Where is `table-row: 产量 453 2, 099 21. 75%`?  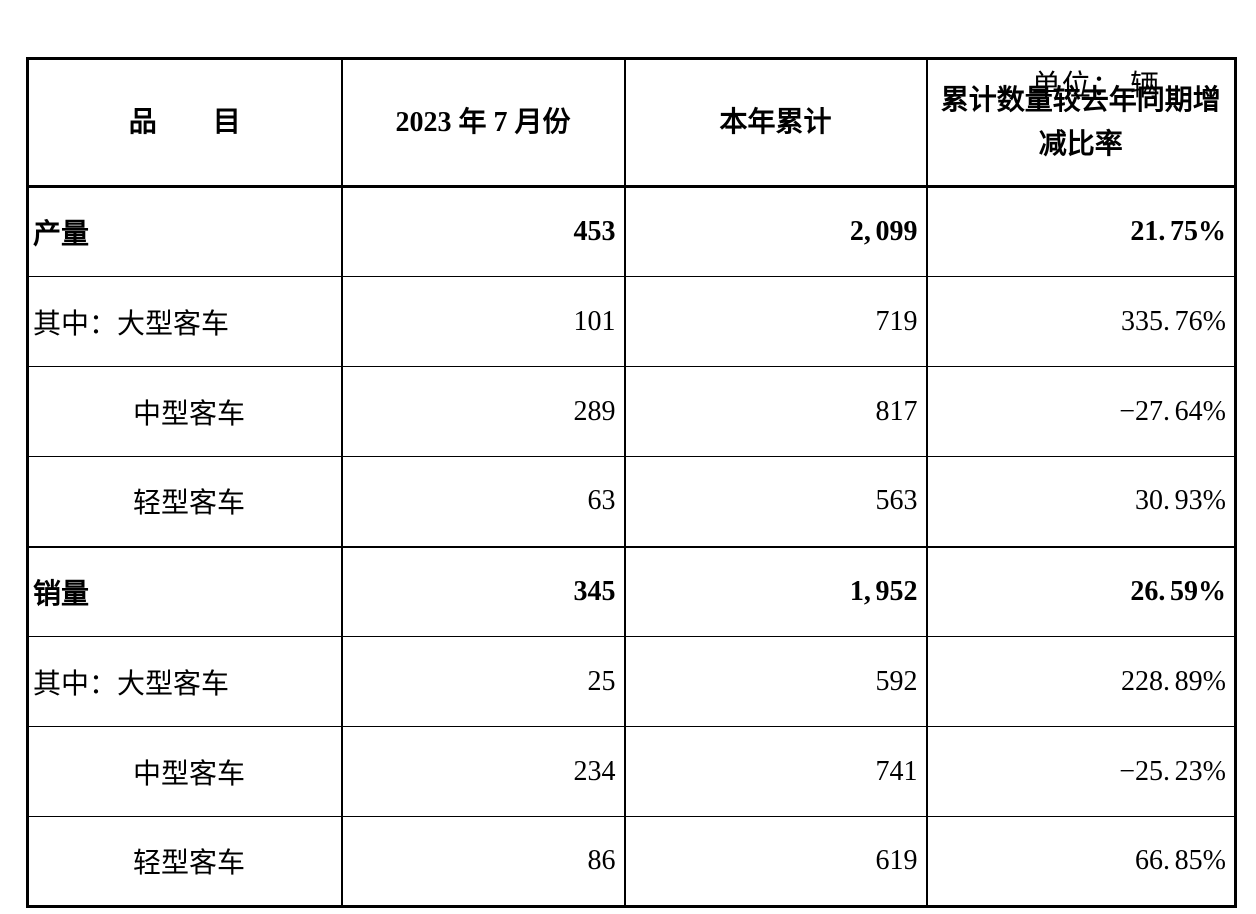 table-row: 产量 453 2, 099 21. 75% is located at coordinates (631, 231).